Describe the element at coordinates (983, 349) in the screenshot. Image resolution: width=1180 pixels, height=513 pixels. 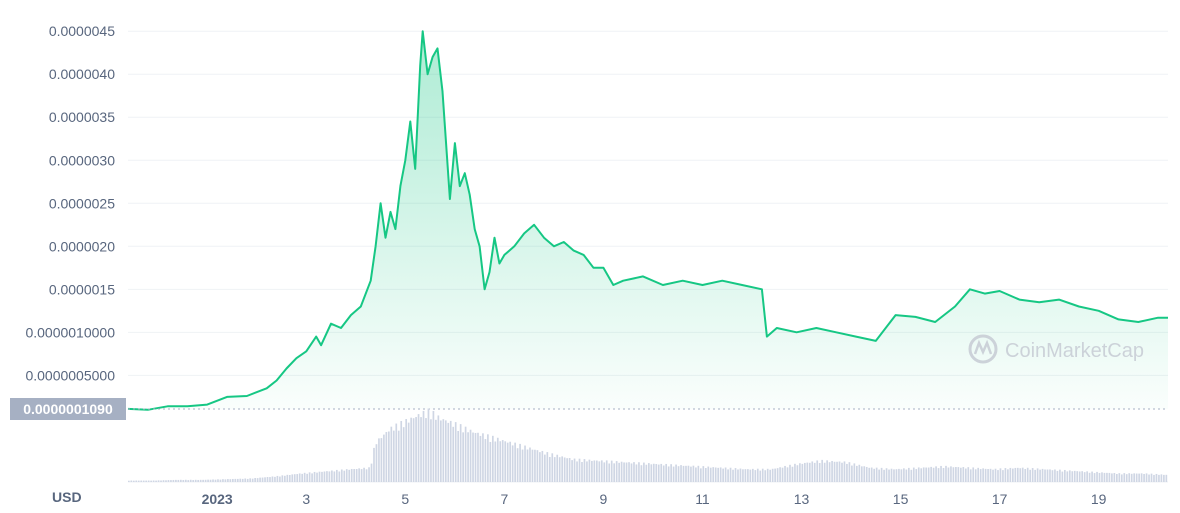
I see `coinmarketcap-logo-icon` at that location.